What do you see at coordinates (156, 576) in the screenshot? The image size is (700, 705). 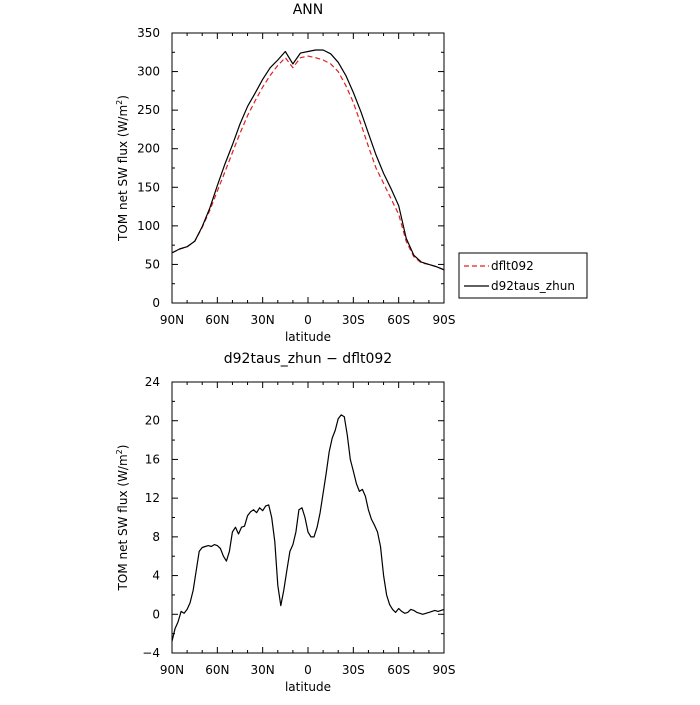 I see `y-tick-label: 4` at bounding box center [156, 576].